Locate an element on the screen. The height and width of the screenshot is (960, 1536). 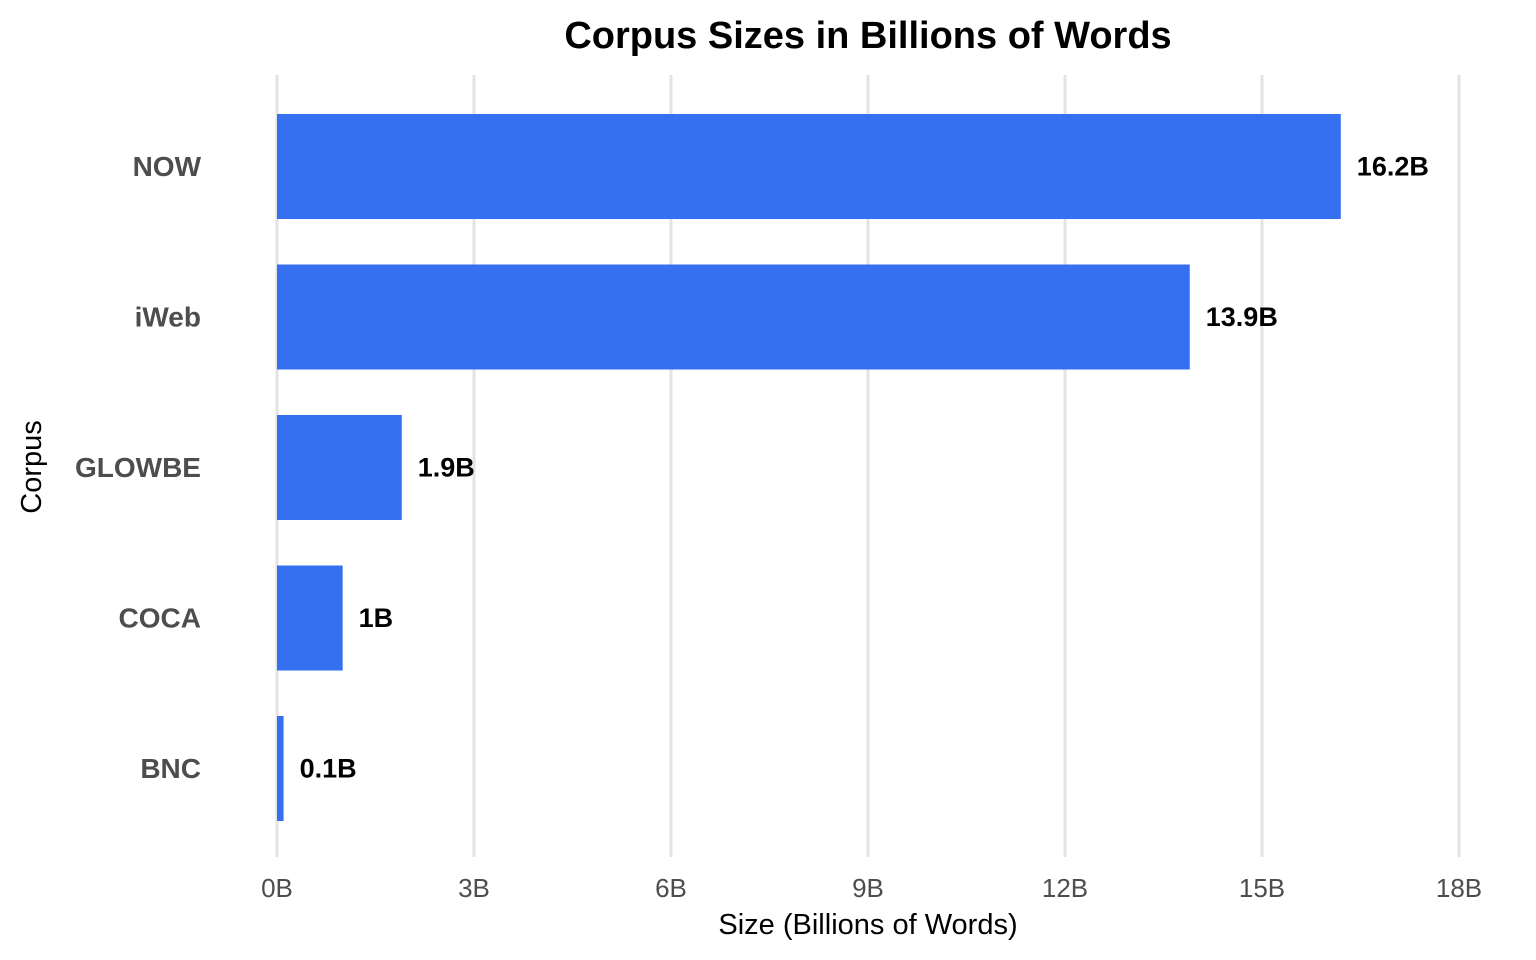
bar-bnc is located at coordinates (280, 768).